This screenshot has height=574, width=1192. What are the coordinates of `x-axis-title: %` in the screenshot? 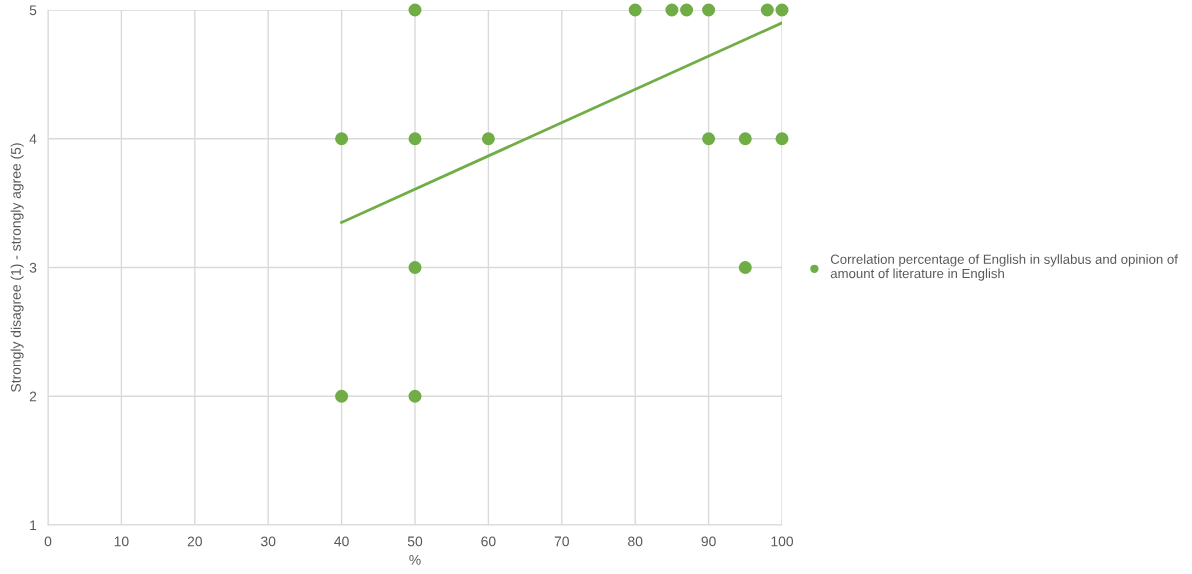 It's located at (415, 560).